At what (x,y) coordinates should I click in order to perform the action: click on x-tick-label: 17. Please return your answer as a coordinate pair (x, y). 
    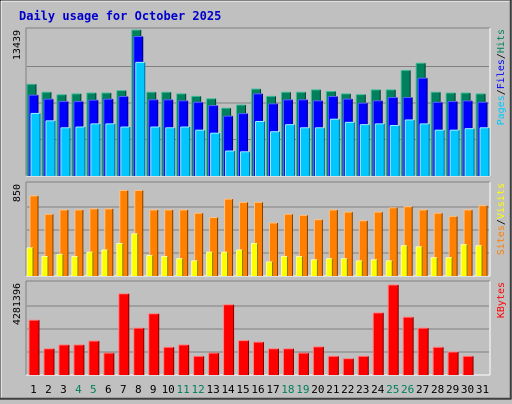
    Looking at the image, I should click on (272, 389).